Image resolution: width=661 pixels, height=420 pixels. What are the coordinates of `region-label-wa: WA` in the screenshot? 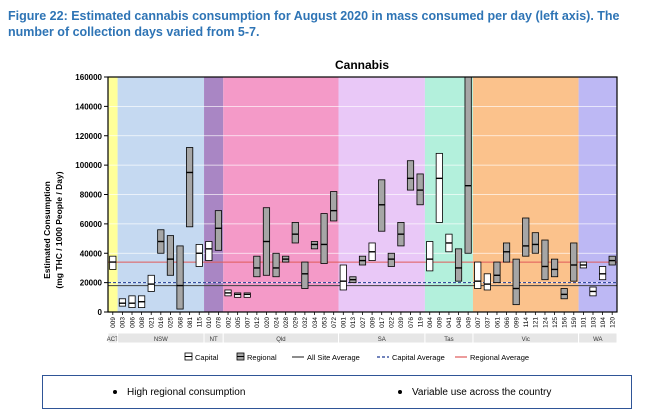 It's located at (597, 340).